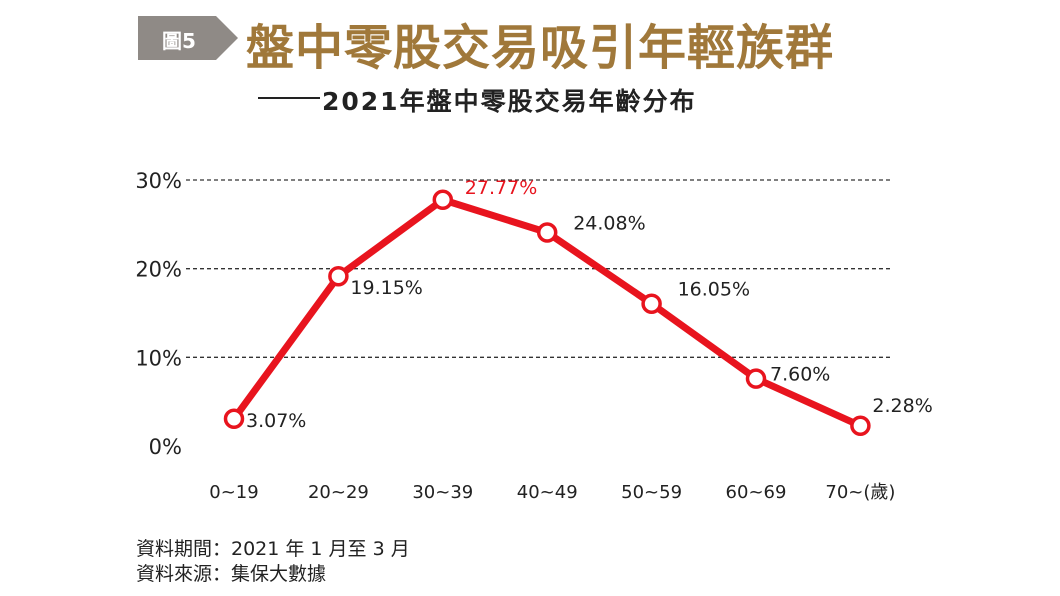 This screenshot has height=596, width=1060. Describe the element at coordinates (860, 492) in the screenshot. I see `x-tick-label: 70~(歲)` at that location.